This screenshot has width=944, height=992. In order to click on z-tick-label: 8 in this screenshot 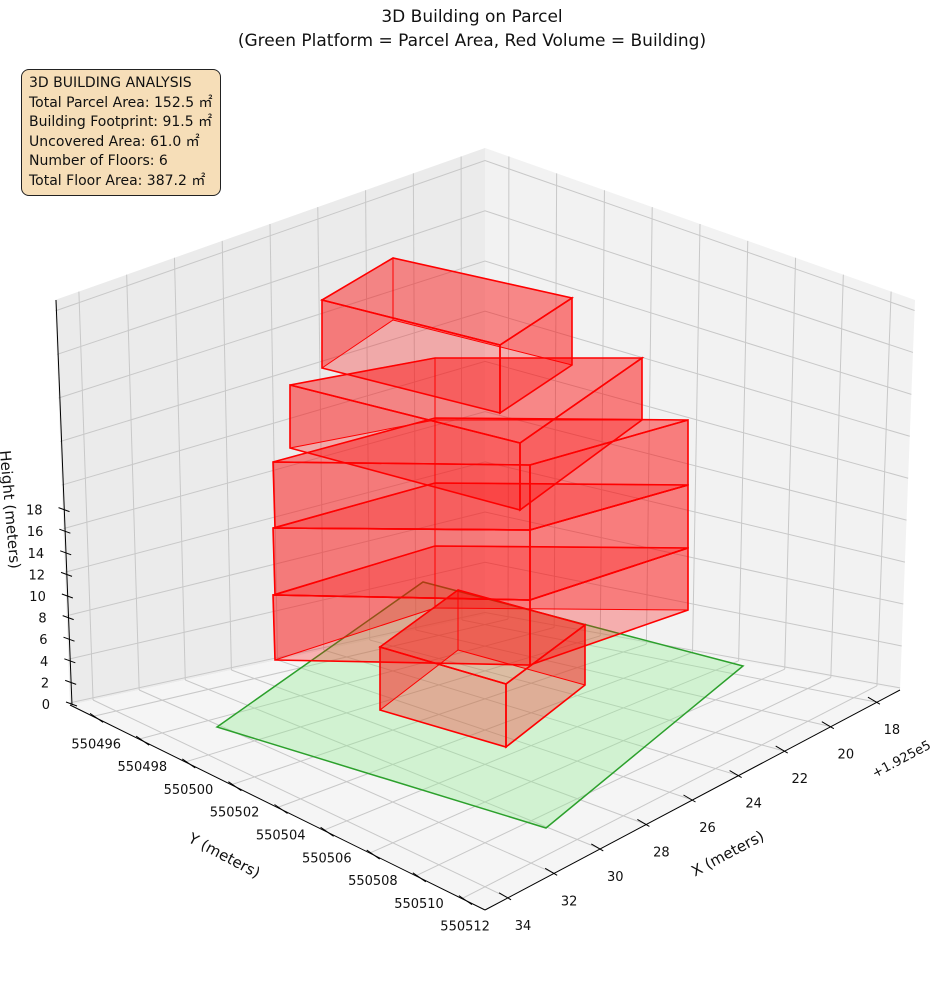, I will do `click(42, 619)`.